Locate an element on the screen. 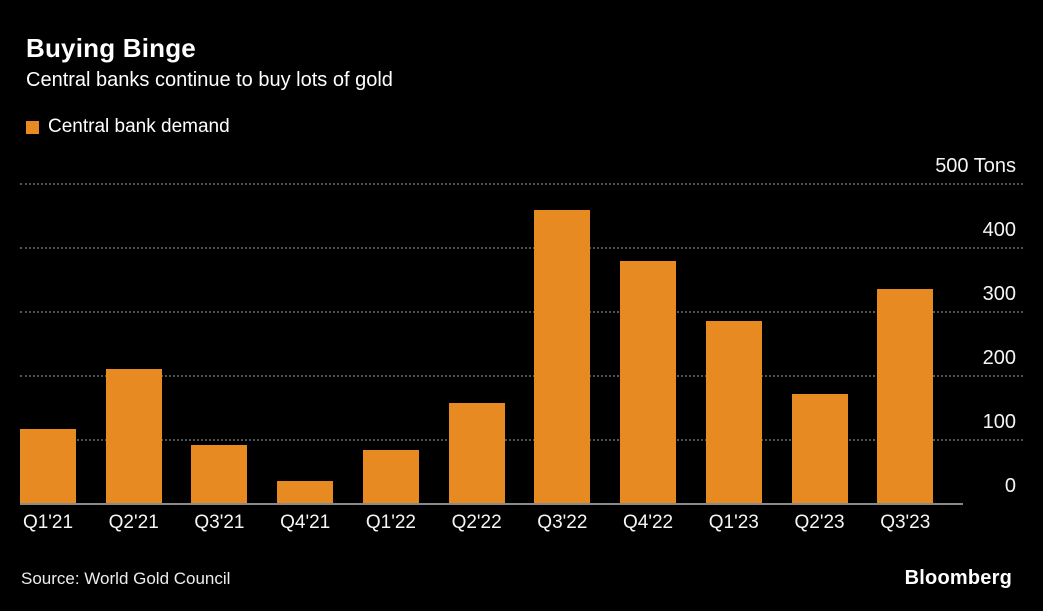 The width and height of the screenshot is (1043, 611). x-tick-label: Q3'21 is located at coordinates (219, 522).